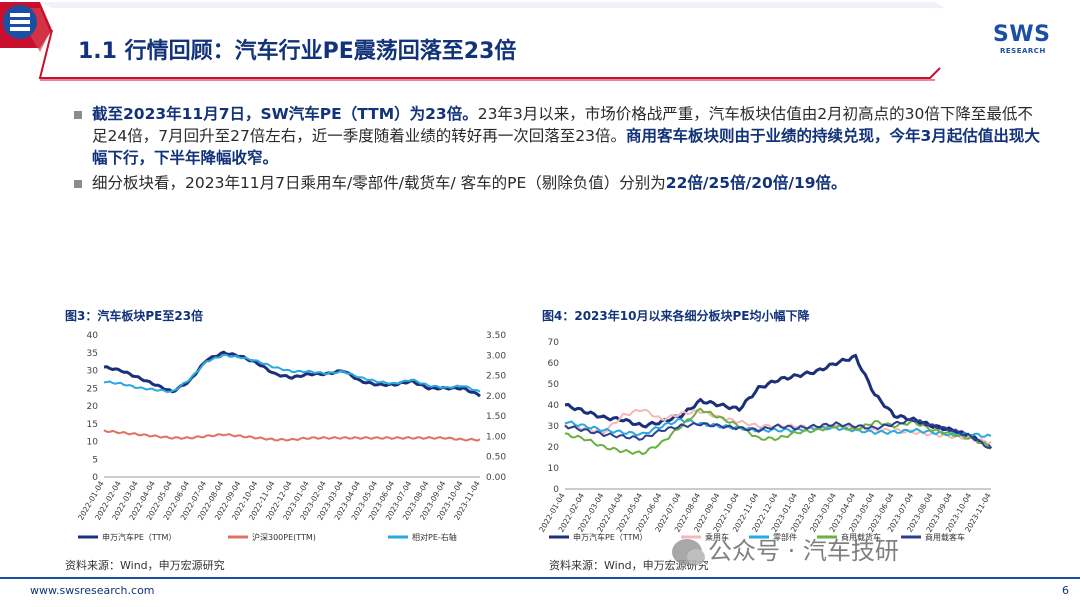 The image size is (1080, 607). What do you see at coordinates (496, 397) in the screenshot?
I see `y2-tick-label: 2.00` at bounding box center [496, 397].